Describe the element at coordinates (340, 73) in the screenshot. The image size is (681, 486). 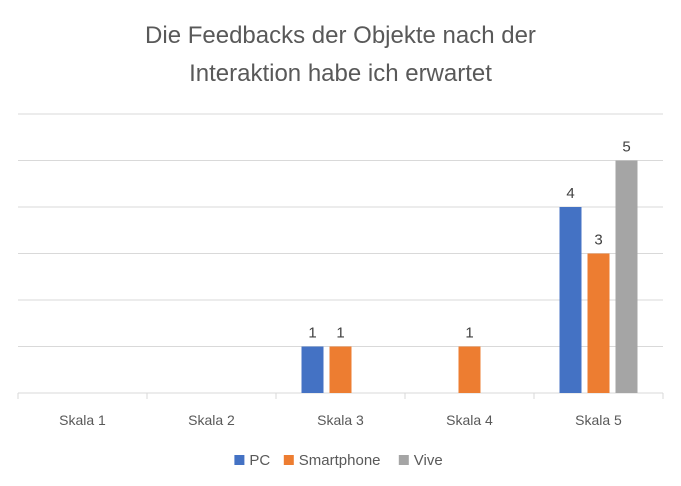
I see `title-line-2: Interaktion habe ich erwartet` at that location.